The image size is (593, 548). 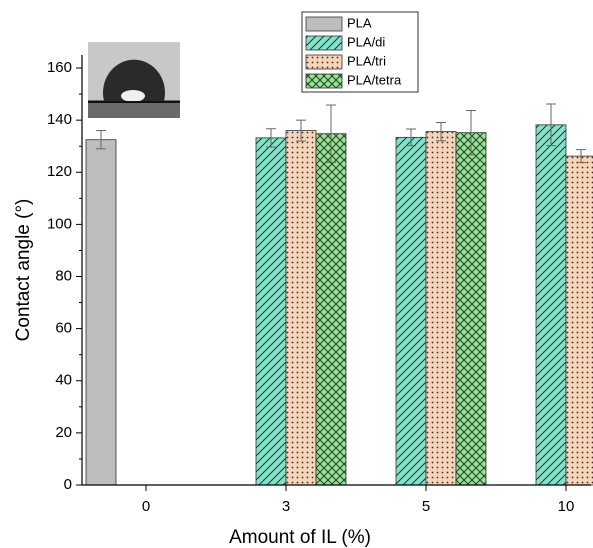 I want to click on legend-label: PLA/tri, so click(x=366, y=60).